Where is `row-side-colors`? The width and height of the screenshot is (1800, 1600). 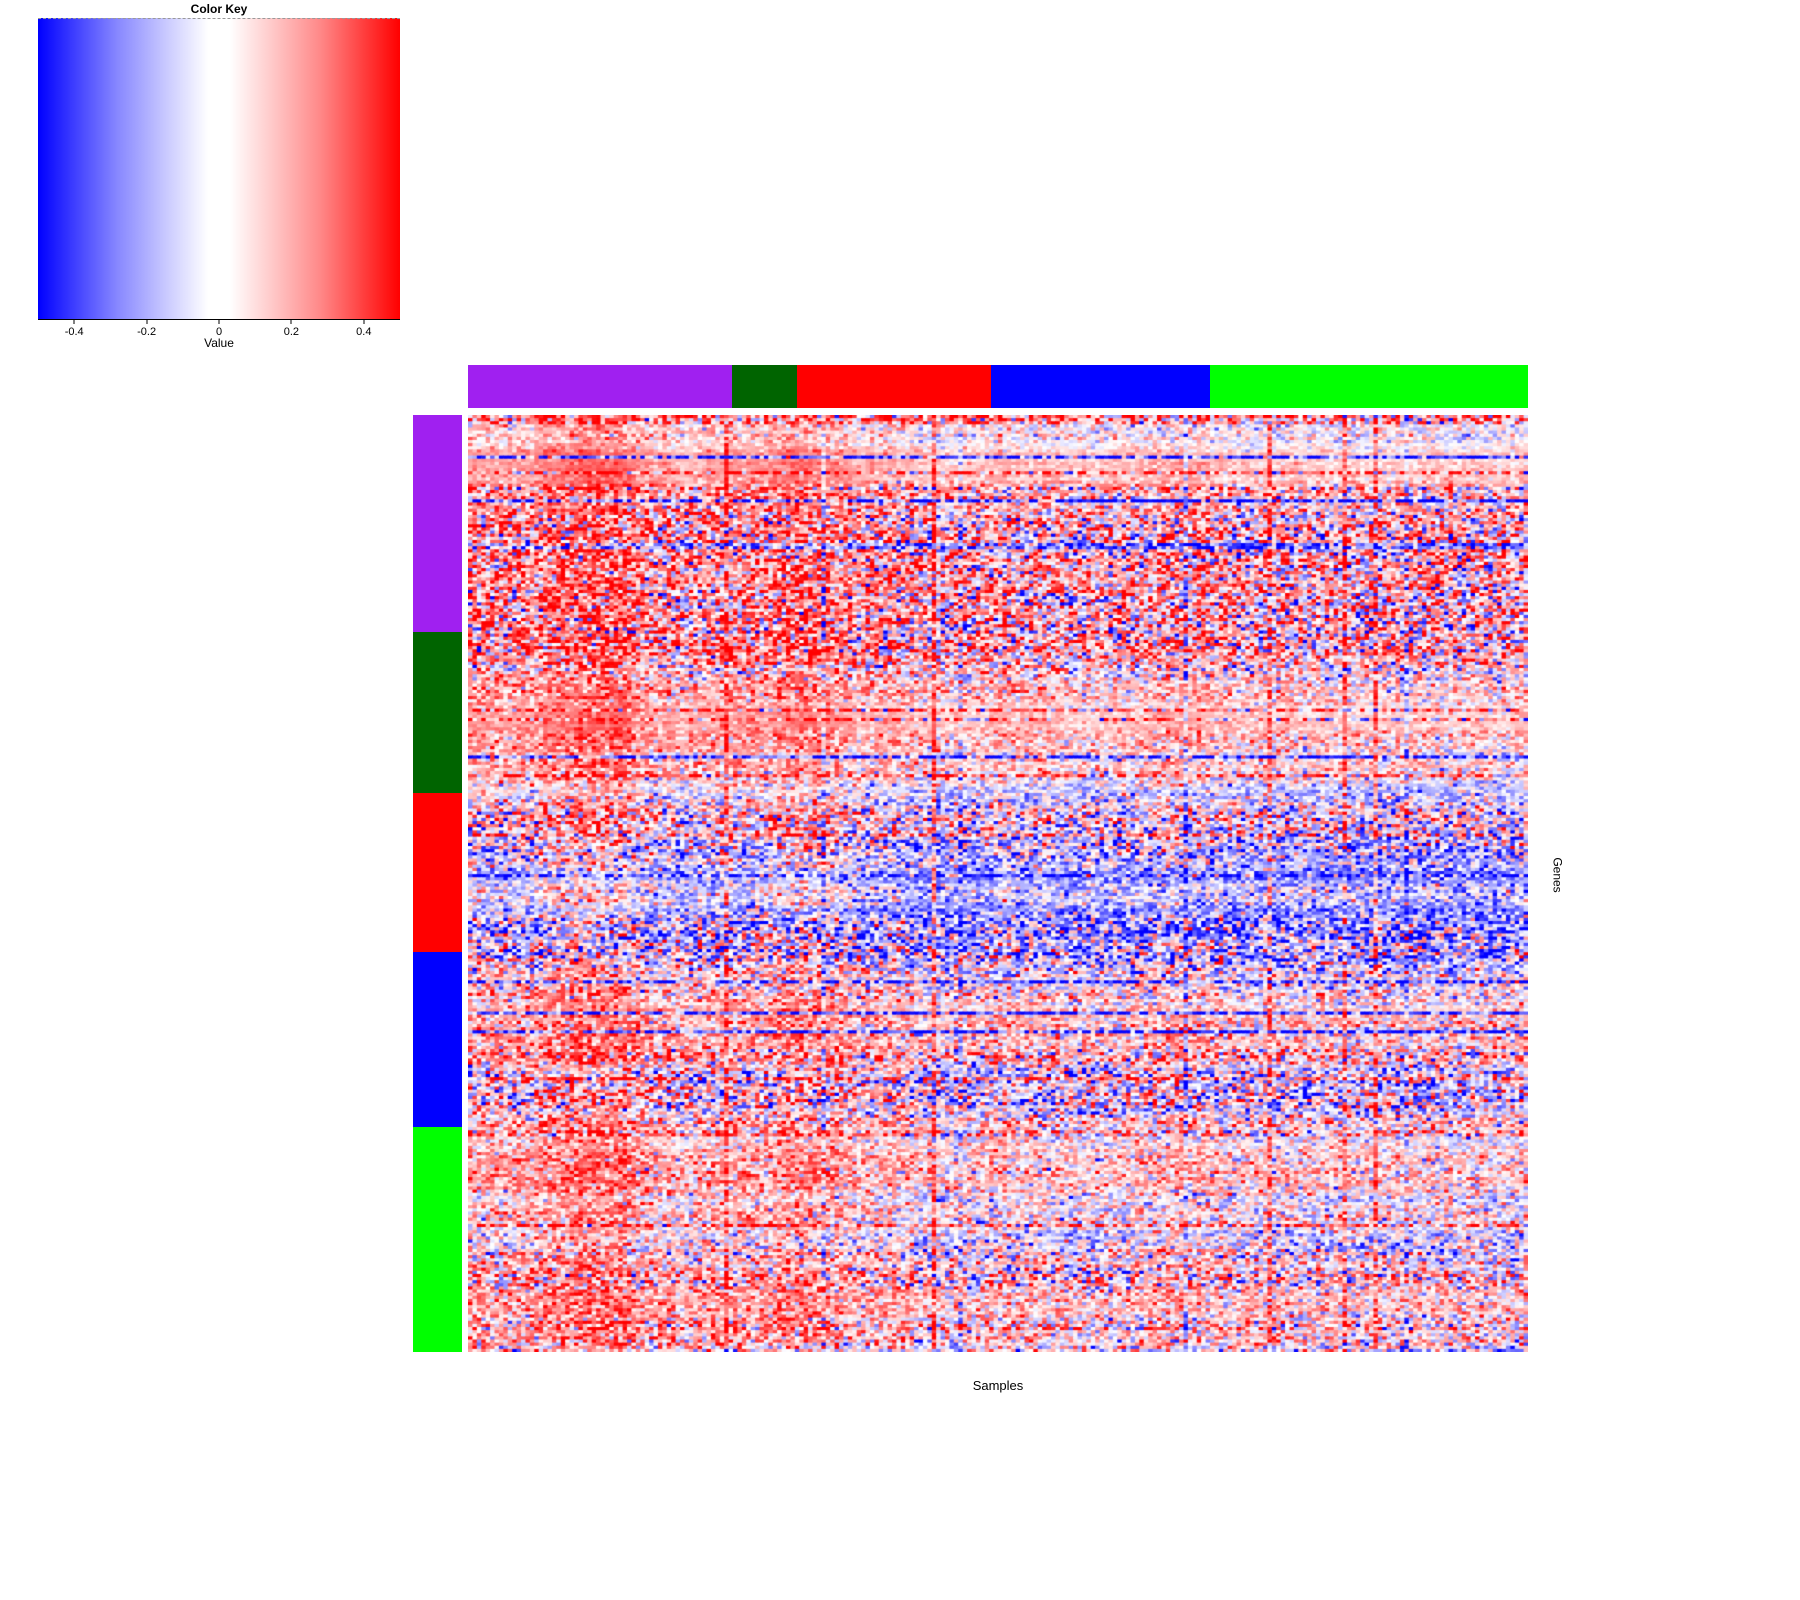 row-side-colors is located at coordinates (437, 884).